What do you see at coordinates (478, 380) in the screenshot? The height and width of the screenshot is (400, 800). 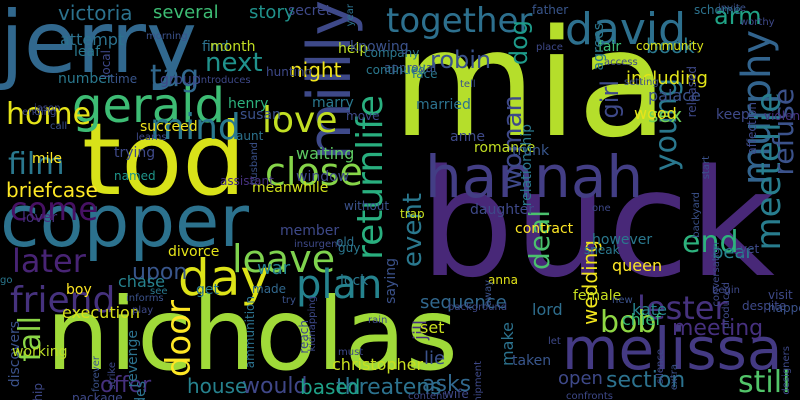 I see `word-shipment: shipment` at bounding box center [478, 380].